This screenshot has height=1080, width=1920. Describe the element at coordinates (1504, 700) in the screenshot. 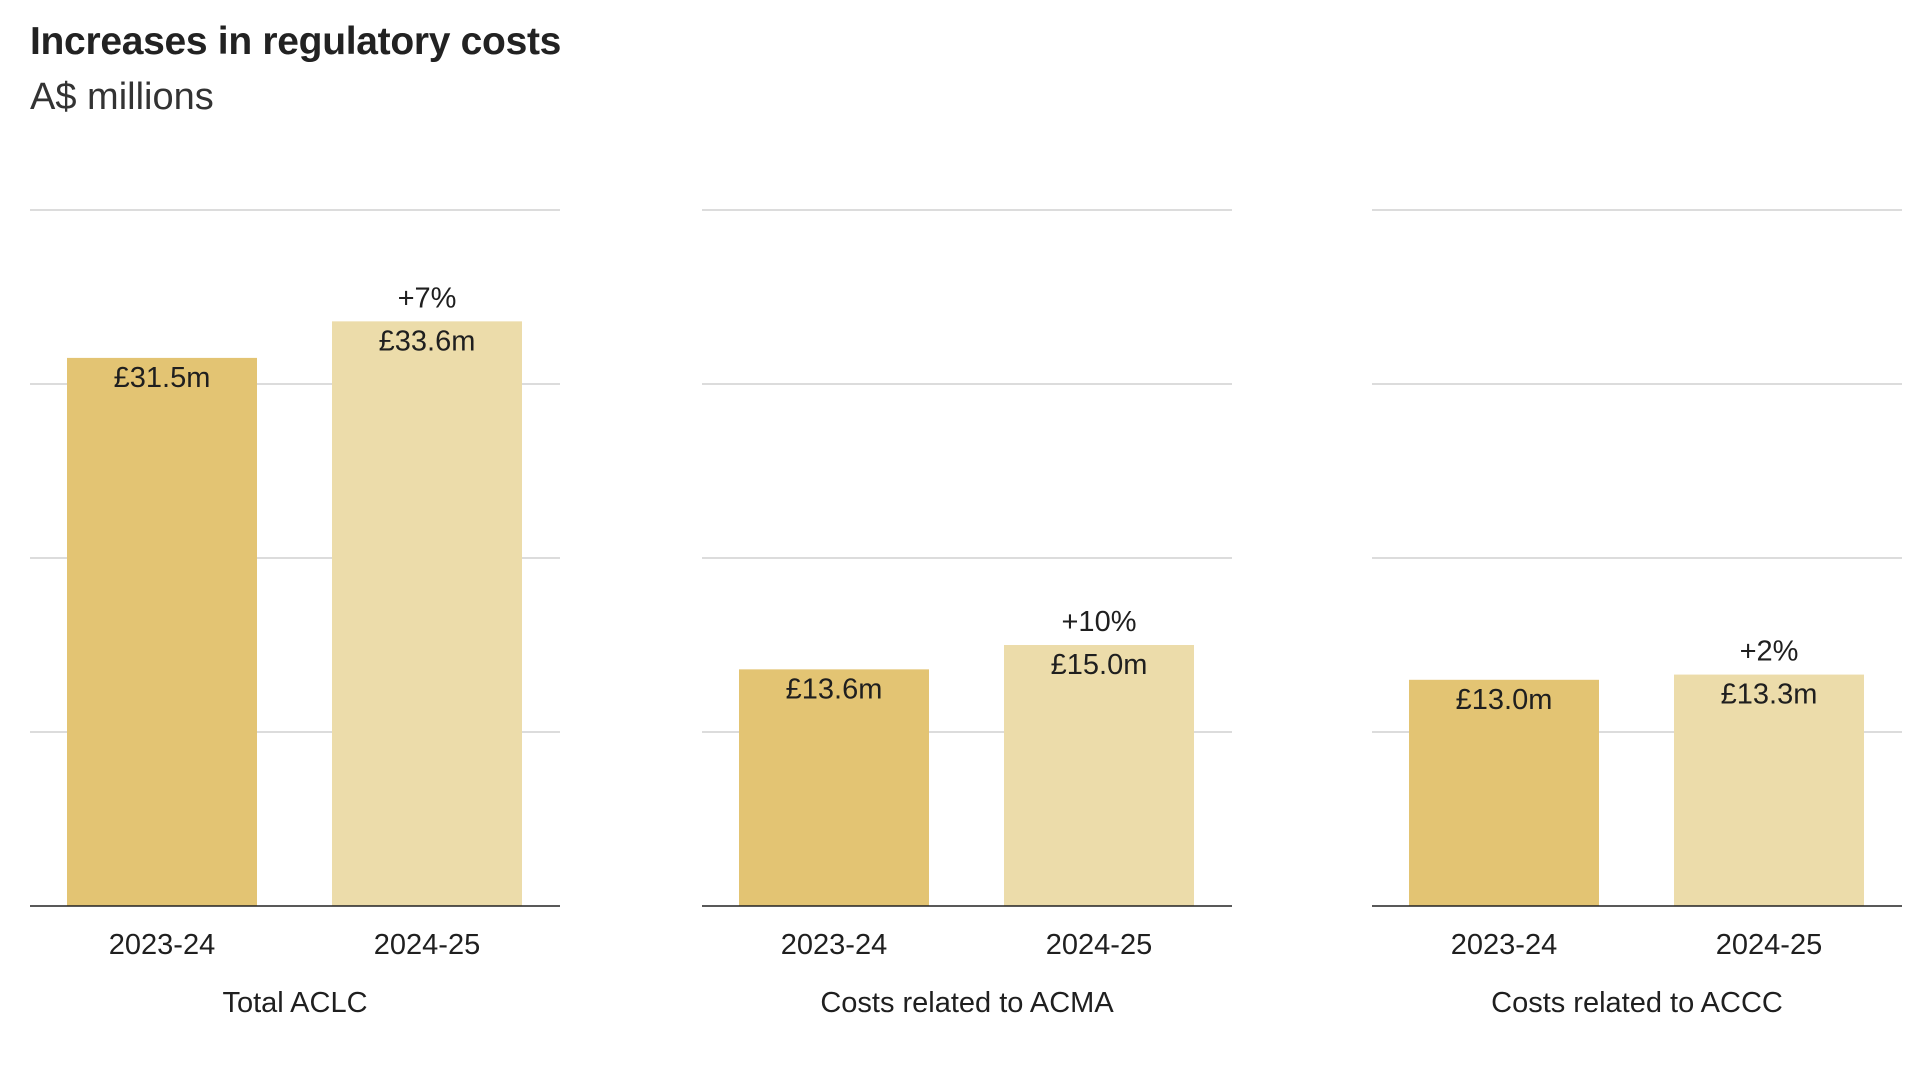

I see `value-label: £13.0m` at that location.